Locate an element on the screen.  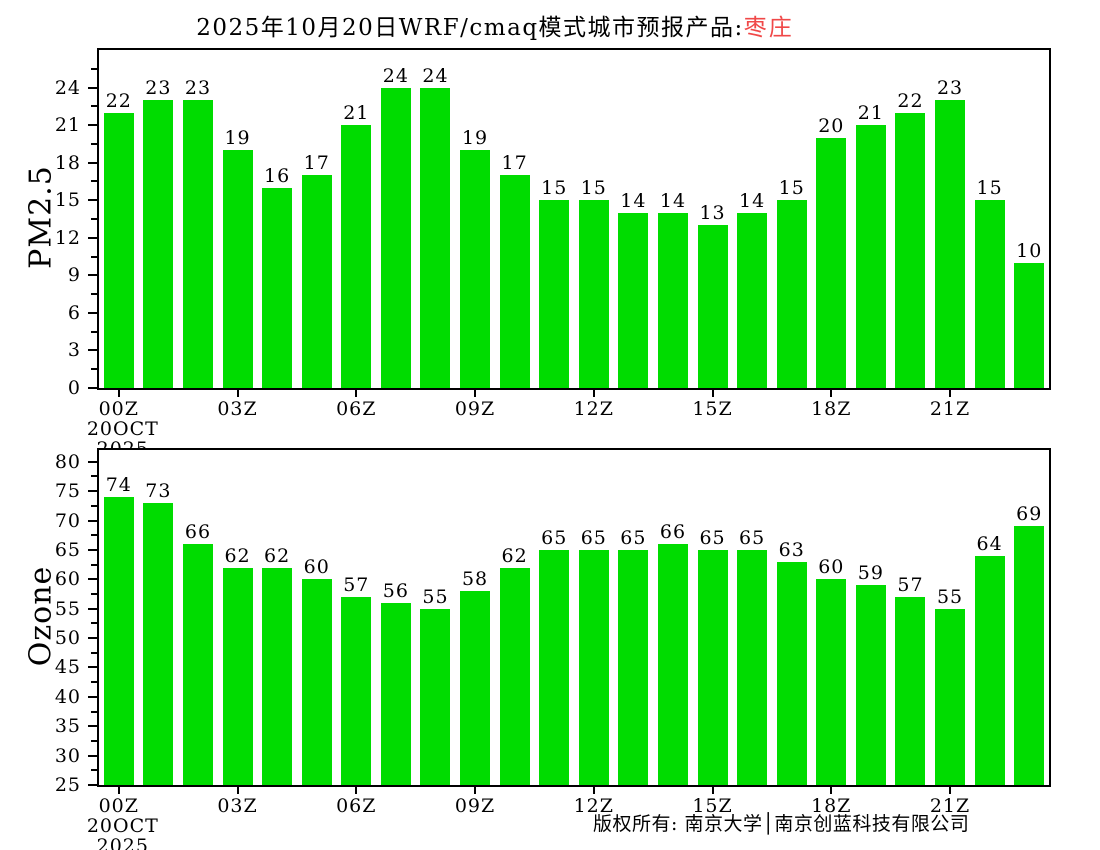
bar-value-label: 19 is located at coordinates (475, 138).